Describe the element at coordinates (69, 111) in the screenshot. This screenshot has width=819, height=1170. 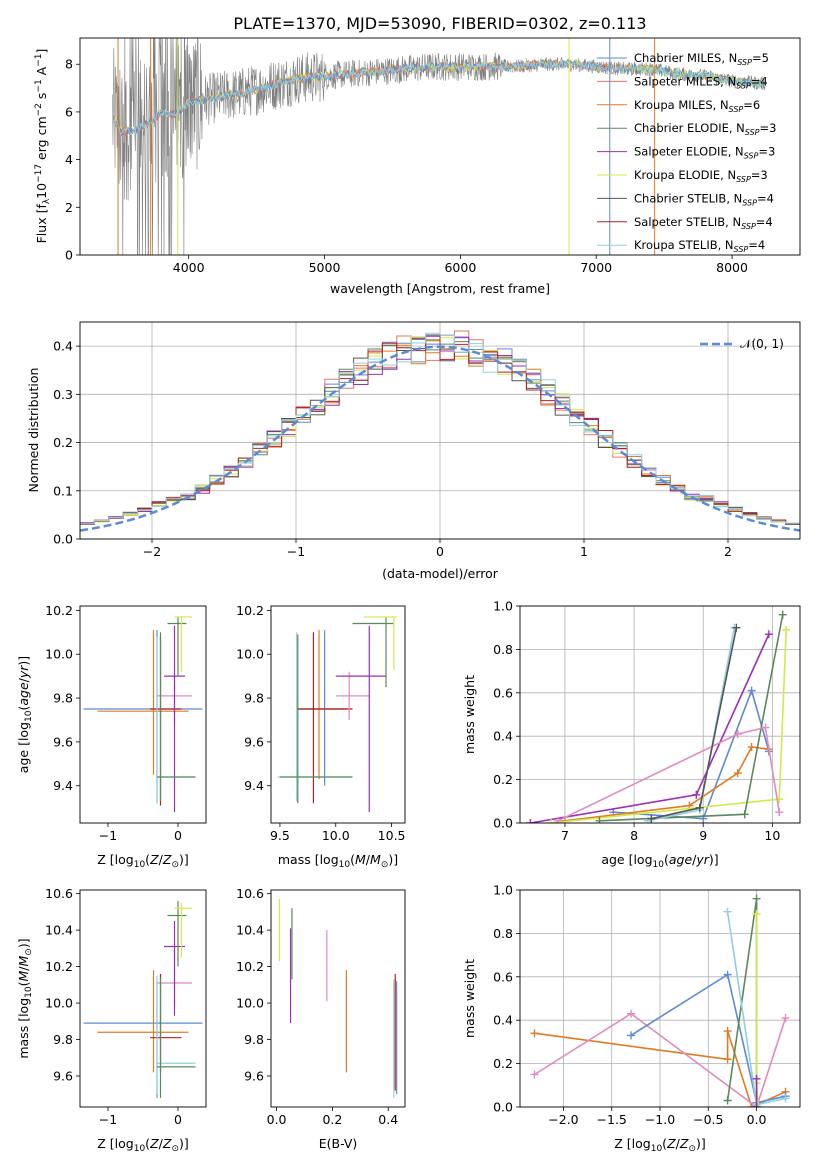
I see `y-tick-label: 6` at that location.